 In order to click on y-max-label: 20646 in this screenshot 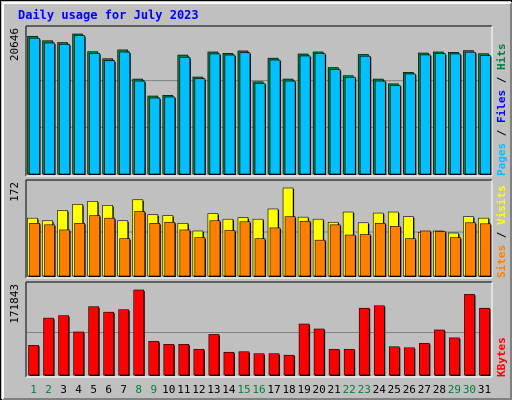, I will do `click(14, 44)`.